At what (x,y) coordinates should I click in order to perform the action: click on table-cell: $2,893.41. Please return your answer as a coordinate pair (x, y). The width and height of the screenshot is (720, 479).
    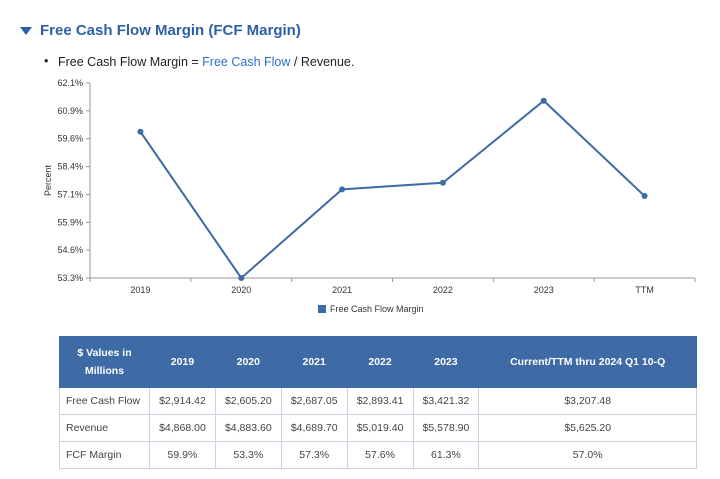
    Looking at the image, I should click on (380, 401).